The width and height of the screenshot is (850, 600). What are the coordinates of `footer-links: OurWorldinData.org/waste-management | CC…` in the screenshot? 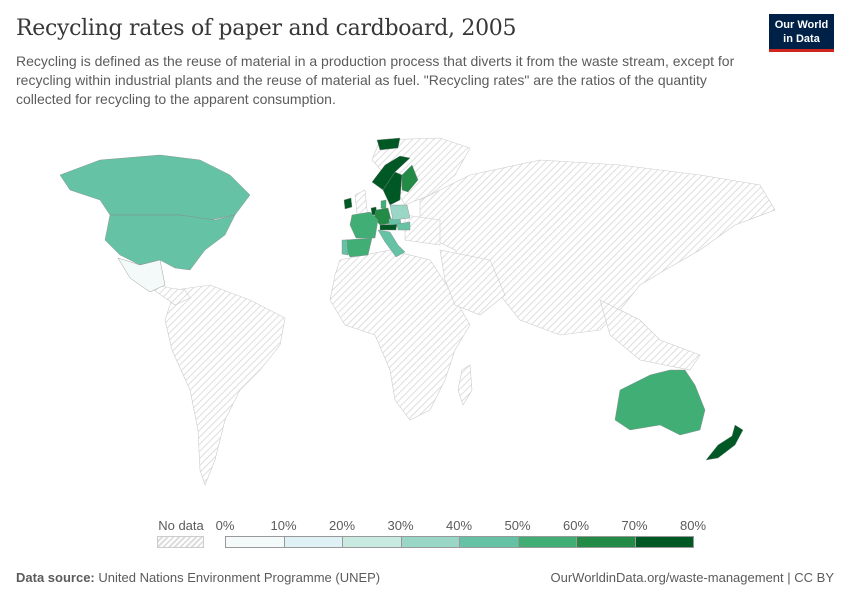 It's located at (692, 577).